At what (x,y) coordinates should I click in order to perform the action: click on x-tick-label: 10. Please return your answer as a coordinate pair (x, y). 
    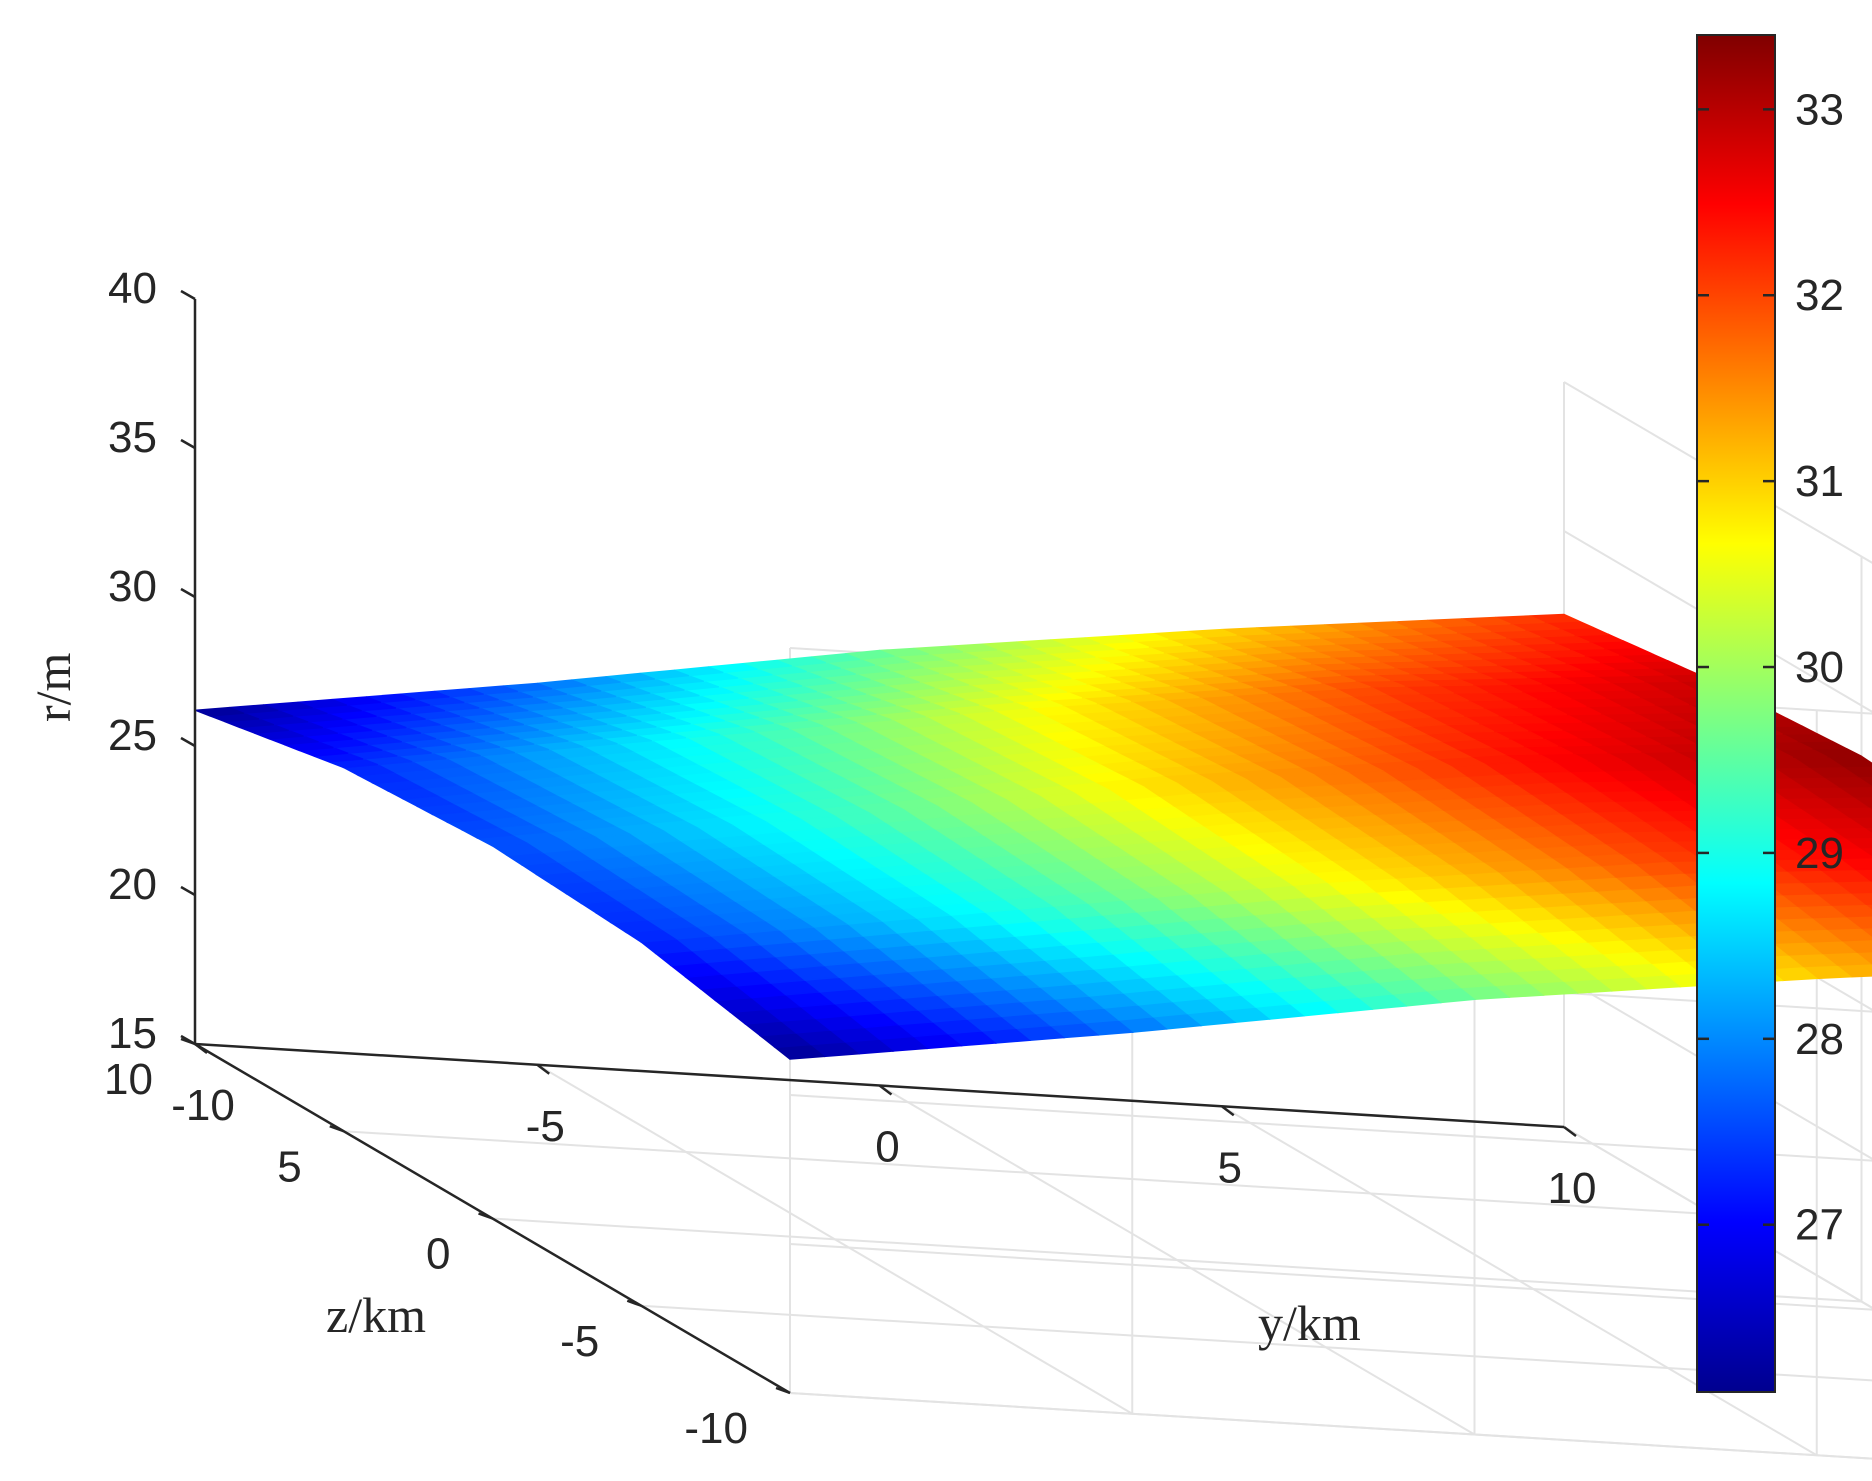
    Looking at the image, I should click on (1572, 1188).